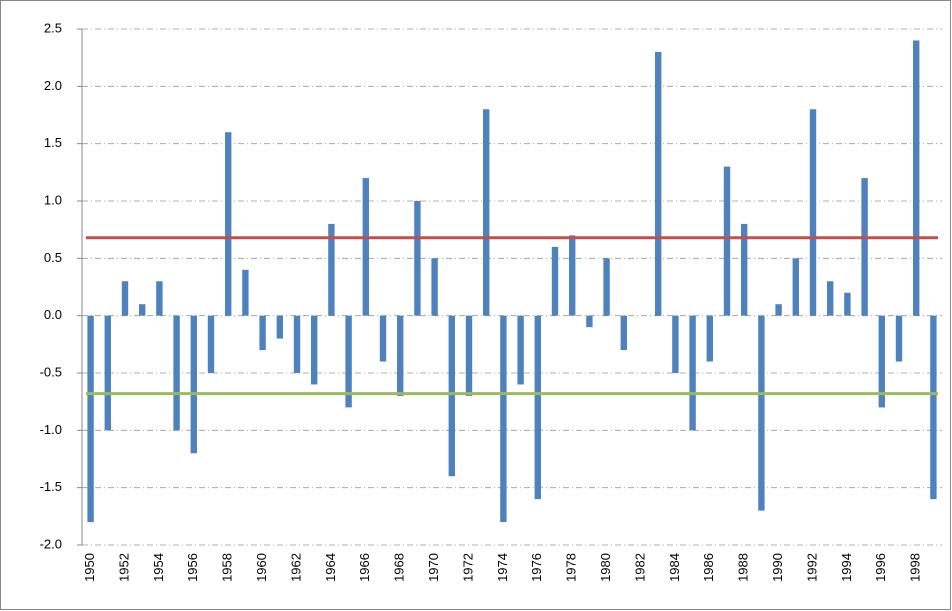 The width and height of the screenshot is (952, 611). Describe the element at coordinates (192, 567) in the screenshot. I see `x-tick-label: 1956` at that location.